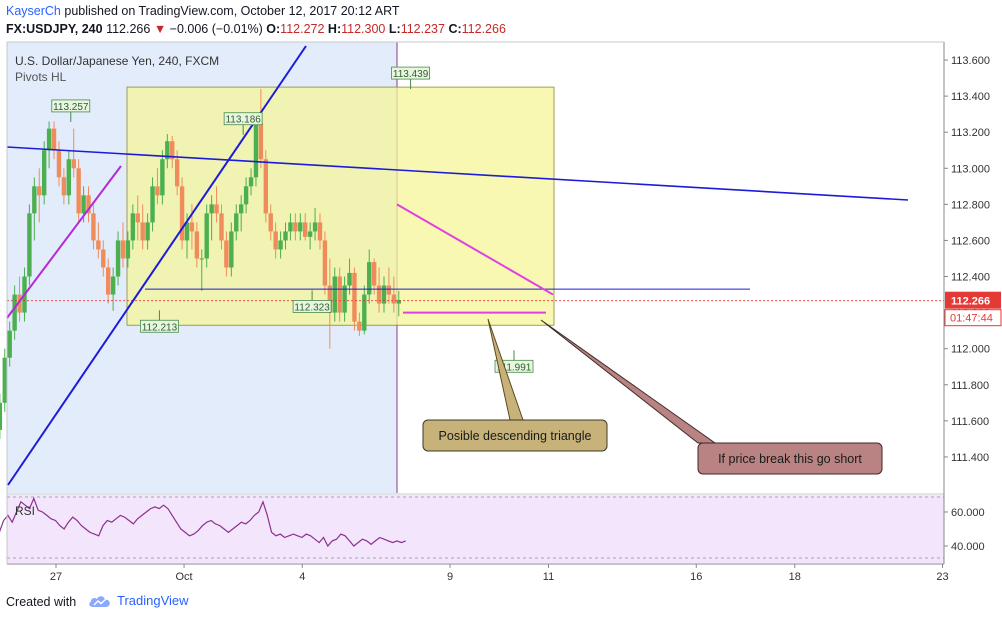 Image resolution: width=1002 pixels, height=619 pixels. I want to click on last-price: 112.266, so click(128, 29).